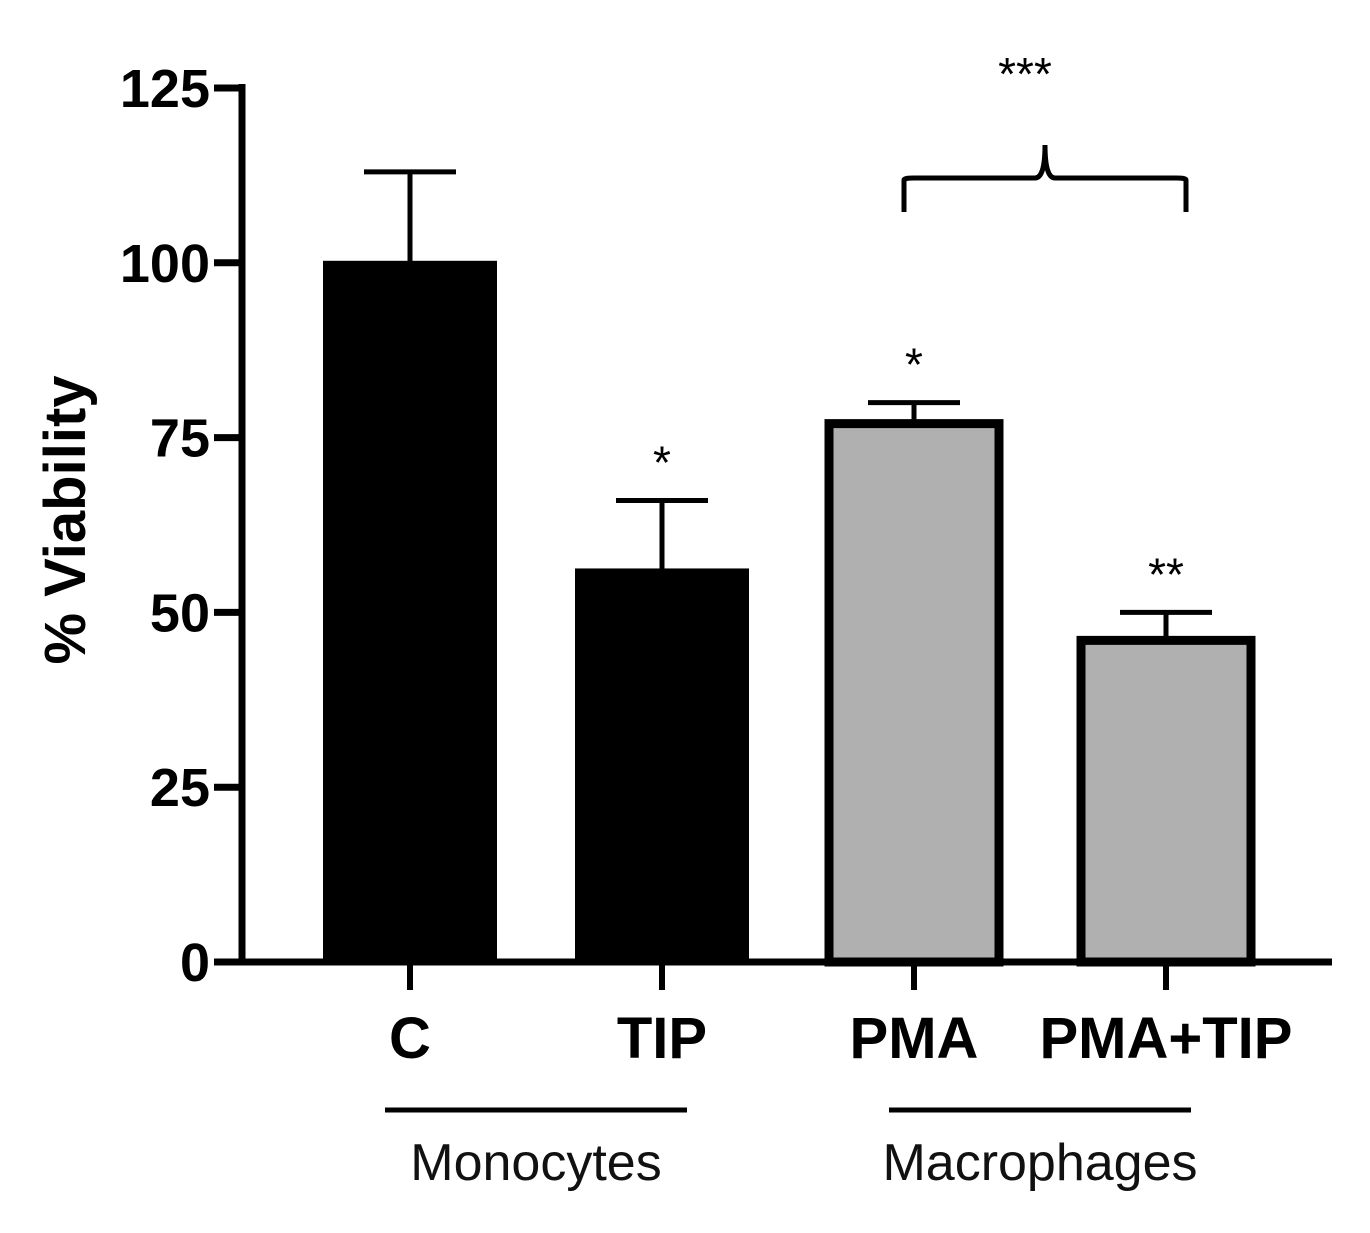 Image resolution: width=1370 pixels, height=1233 pixels. Describe the element at coordinates (662, 1038) in the screenshot. I see `category-label-1: TIP` at that location.